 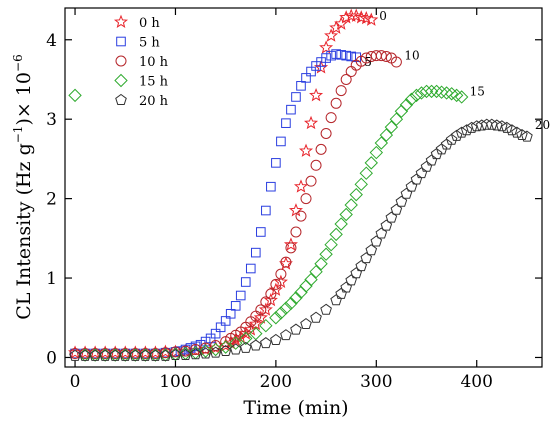 I want to click on y-tick-label: 3, so click(x=51, y=120).